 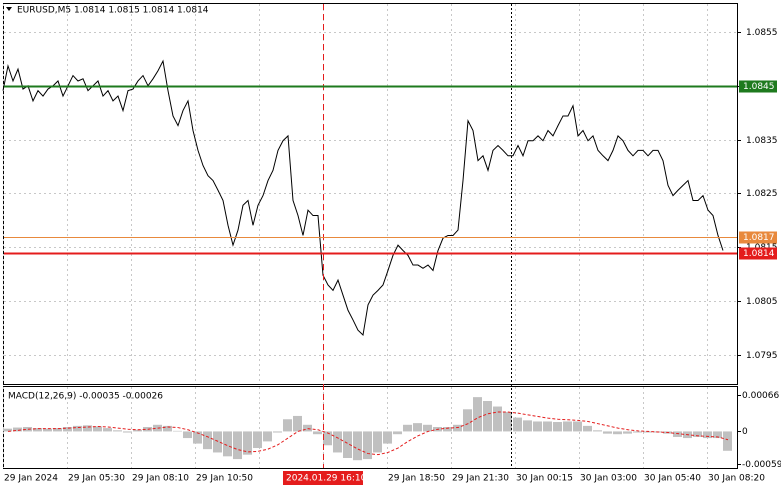 What do you see at coordinates (224, 479) in the screenshot?
I see `x-tick-label: 29 Jan 10:50` at bounding box center [224, 479].